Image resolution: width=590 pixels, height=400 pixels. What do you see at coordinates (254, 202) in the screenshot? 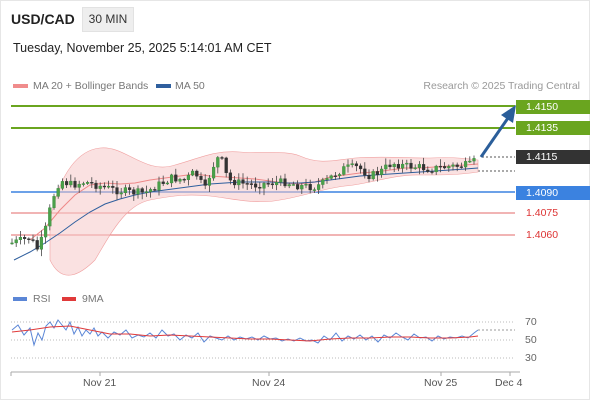
I see `ma20-line` at bounding box center [254, 202].